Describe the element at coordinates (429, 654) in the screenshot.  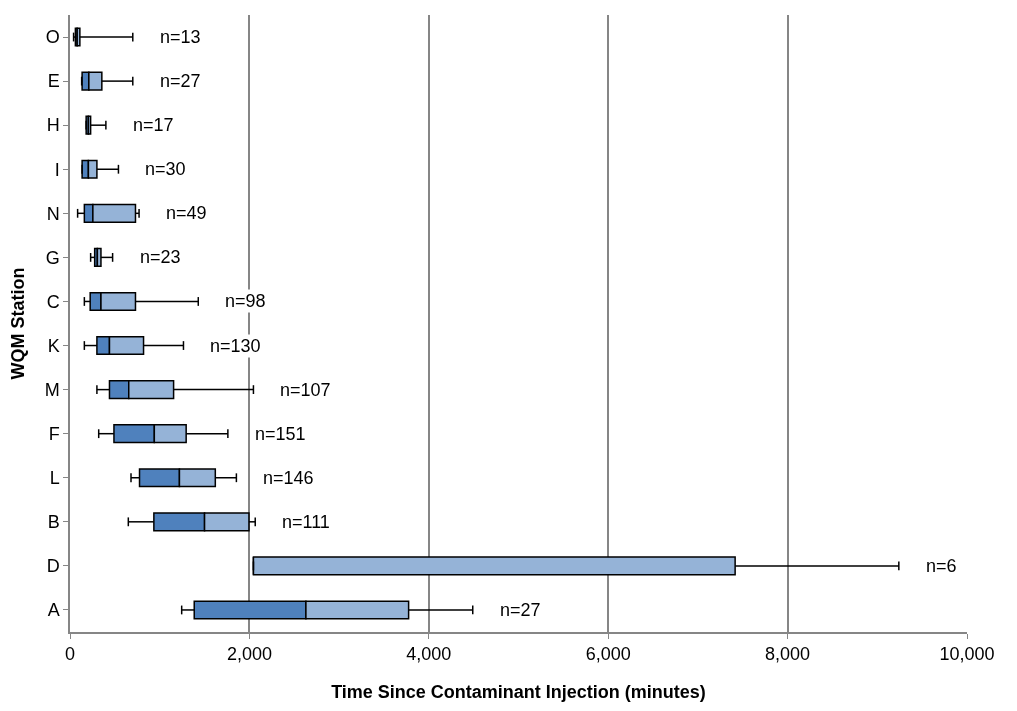
I see `x-tick-label: 4,000` at that location.